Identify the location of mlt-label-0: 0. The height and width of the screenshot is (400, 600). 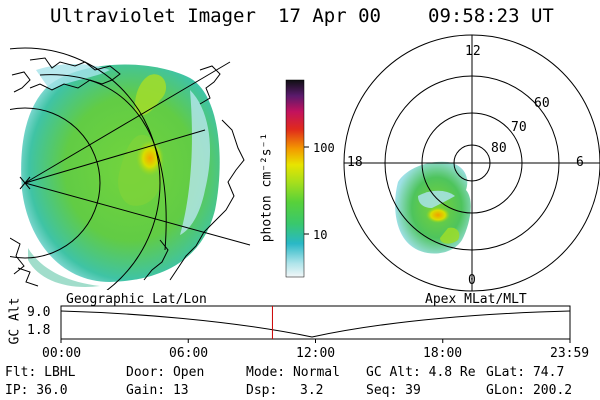
(472, 280).